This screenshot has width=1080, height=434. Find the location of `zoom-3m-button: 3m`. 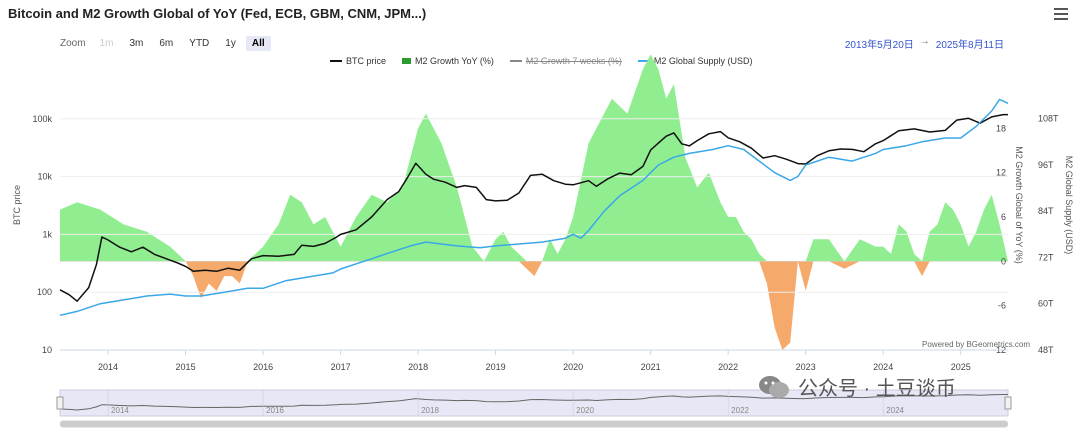

zoom-3m-button: 3m is located at coordinates (136, 43).